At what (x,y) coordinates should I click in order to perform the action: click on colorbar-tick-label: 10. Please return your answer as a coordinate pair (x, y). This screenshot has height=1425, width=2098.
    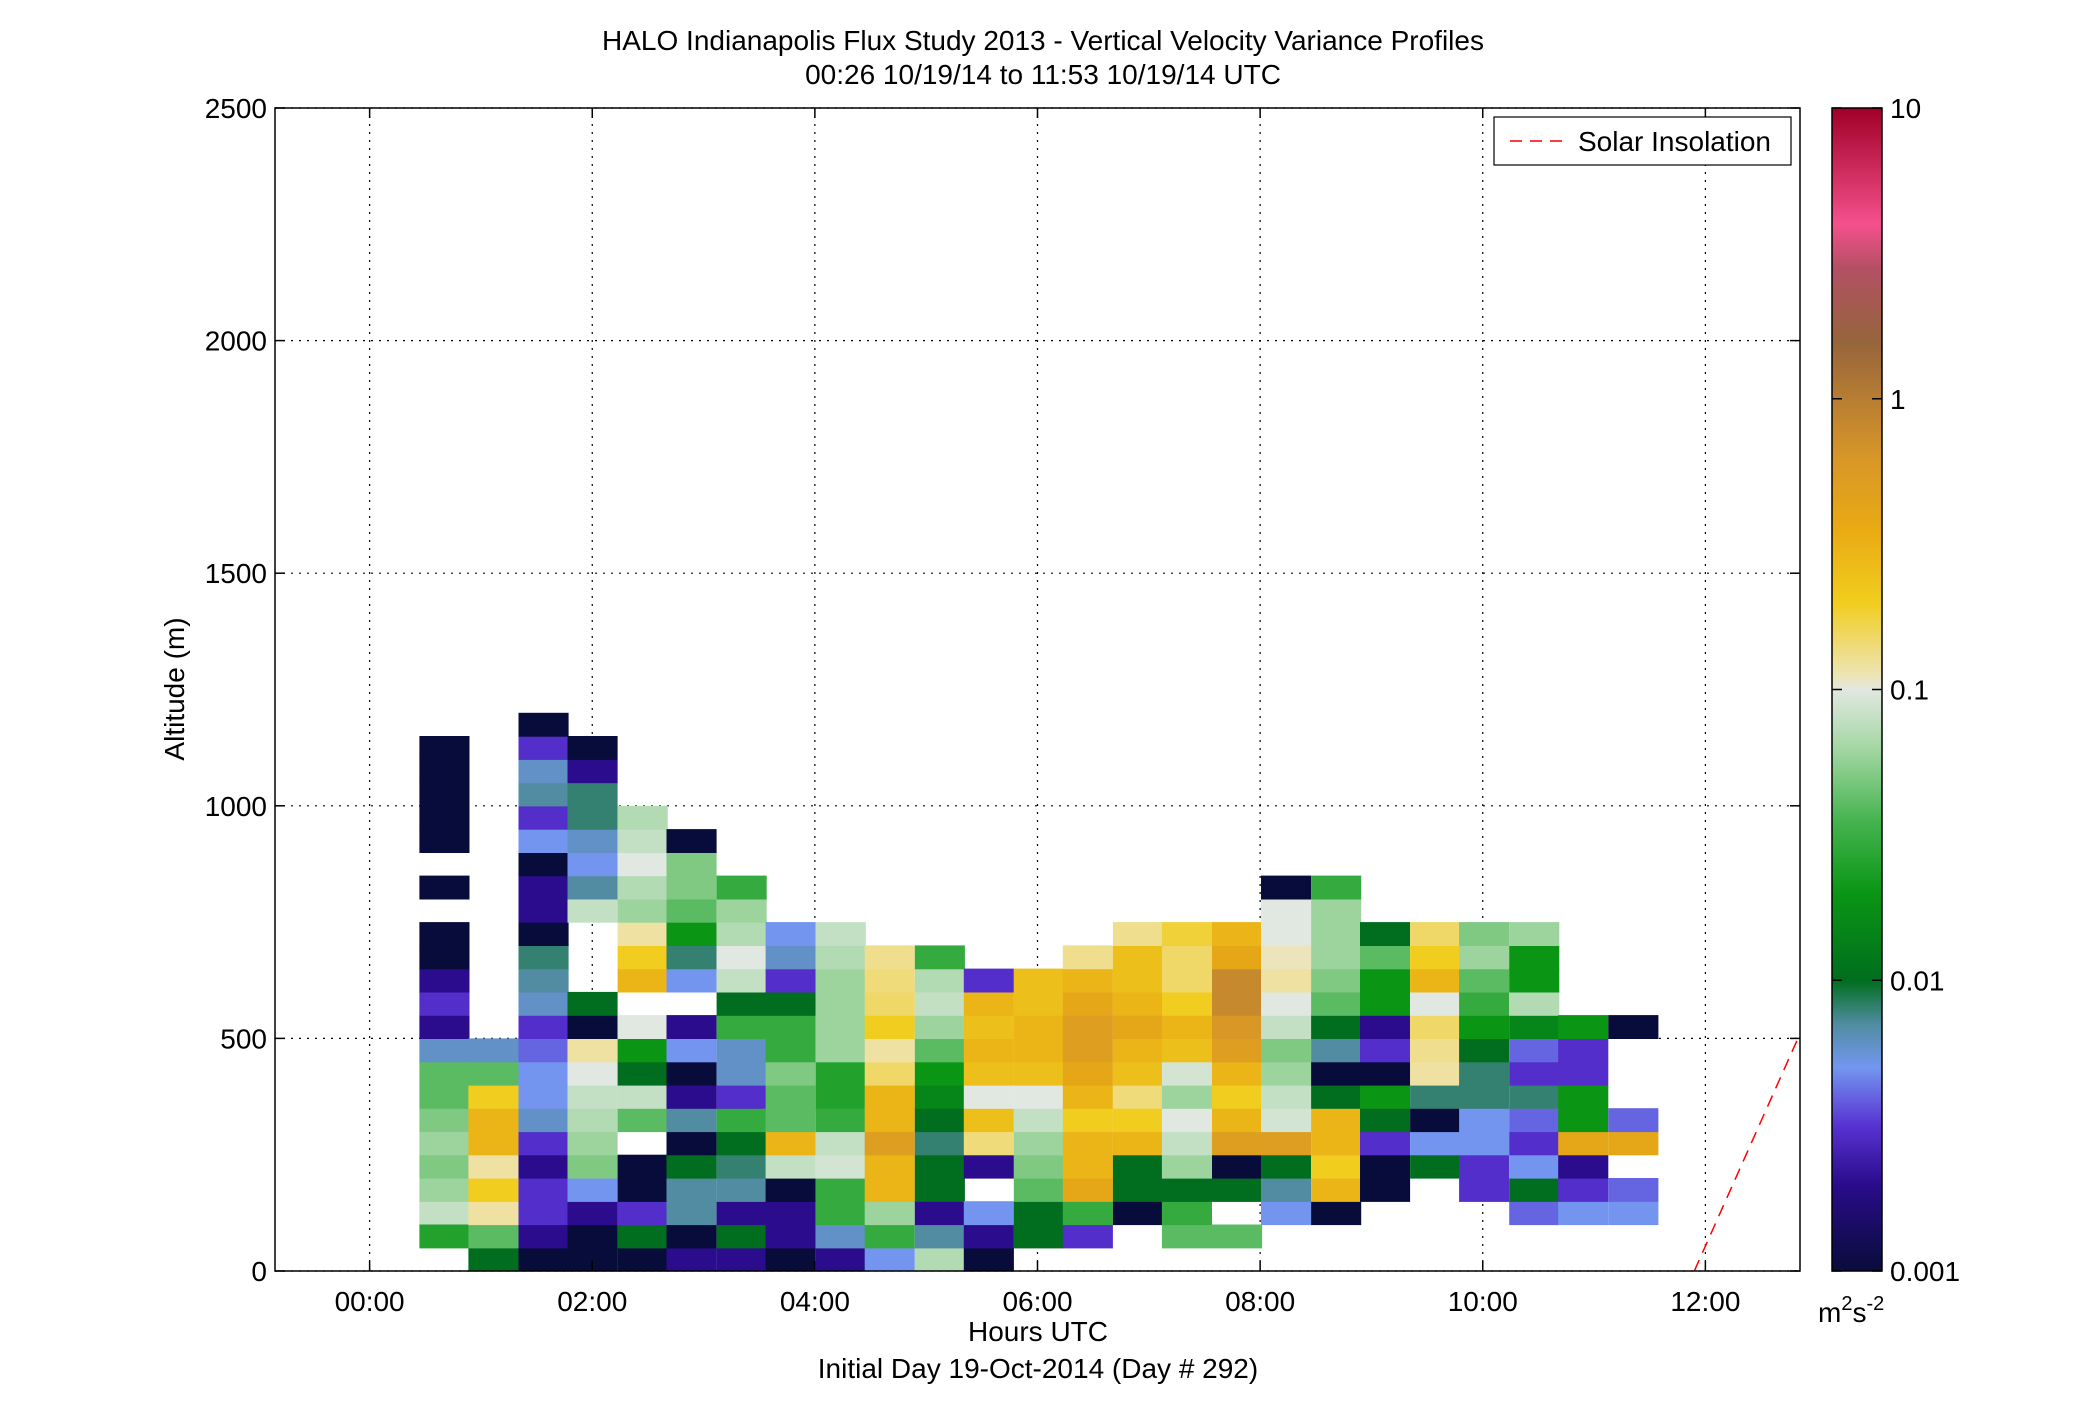
    Looking at the image, I should click on (1905, 108).